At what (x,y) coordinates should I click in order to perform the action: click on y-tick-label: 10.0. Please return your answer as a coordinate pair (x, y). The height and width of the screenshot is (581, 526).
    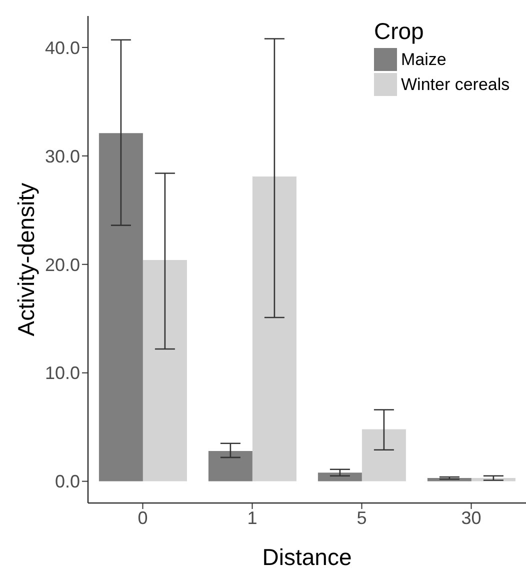
    Looking at the image, I should click on (62, 373).